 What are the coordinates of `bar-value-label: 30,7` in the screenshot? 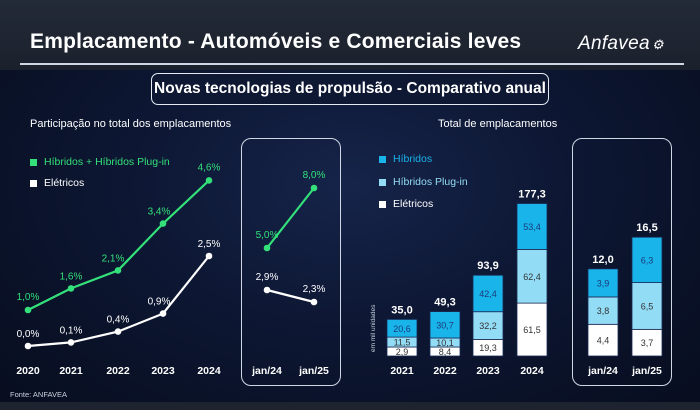 It's located at (445, 325).